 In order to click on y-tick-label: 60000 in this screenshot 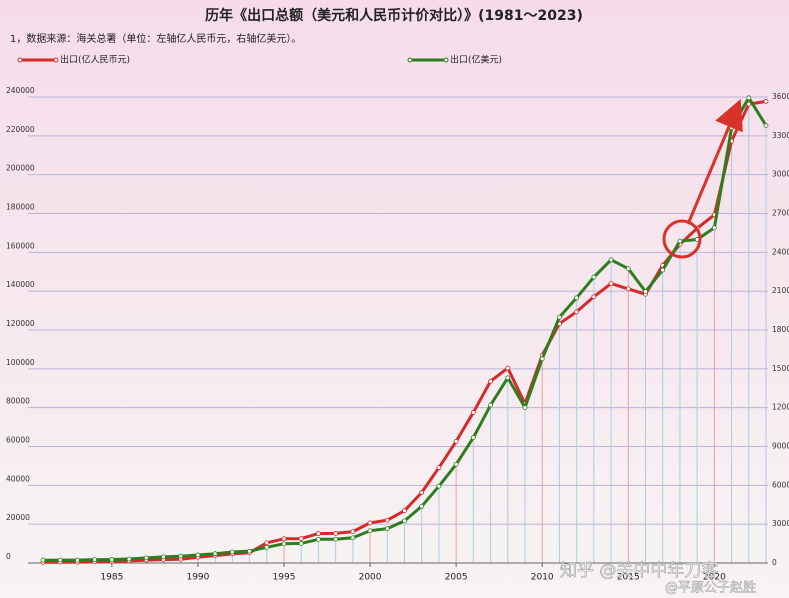, I will do `click(18, 440)`.